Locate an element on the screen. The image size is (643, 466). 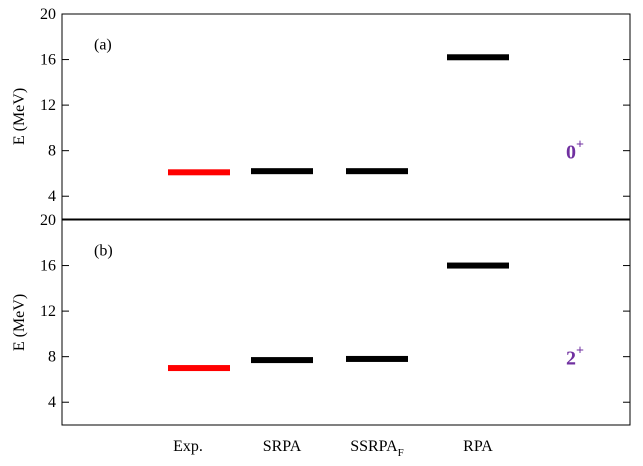
category-text: SSRPA is located at coordinates (374, 446).